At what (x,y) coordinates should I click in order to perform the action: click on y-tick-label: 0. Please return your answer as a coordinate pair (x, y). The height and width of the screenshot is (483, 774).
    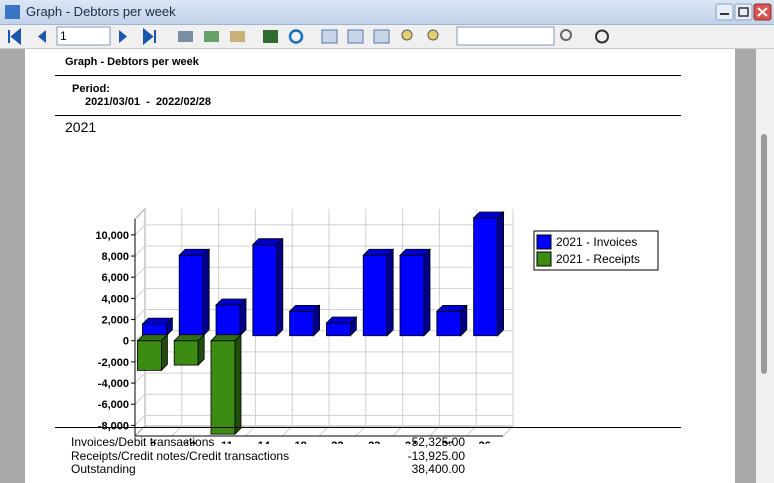
    Looking at the image, I should click on (126, 342).